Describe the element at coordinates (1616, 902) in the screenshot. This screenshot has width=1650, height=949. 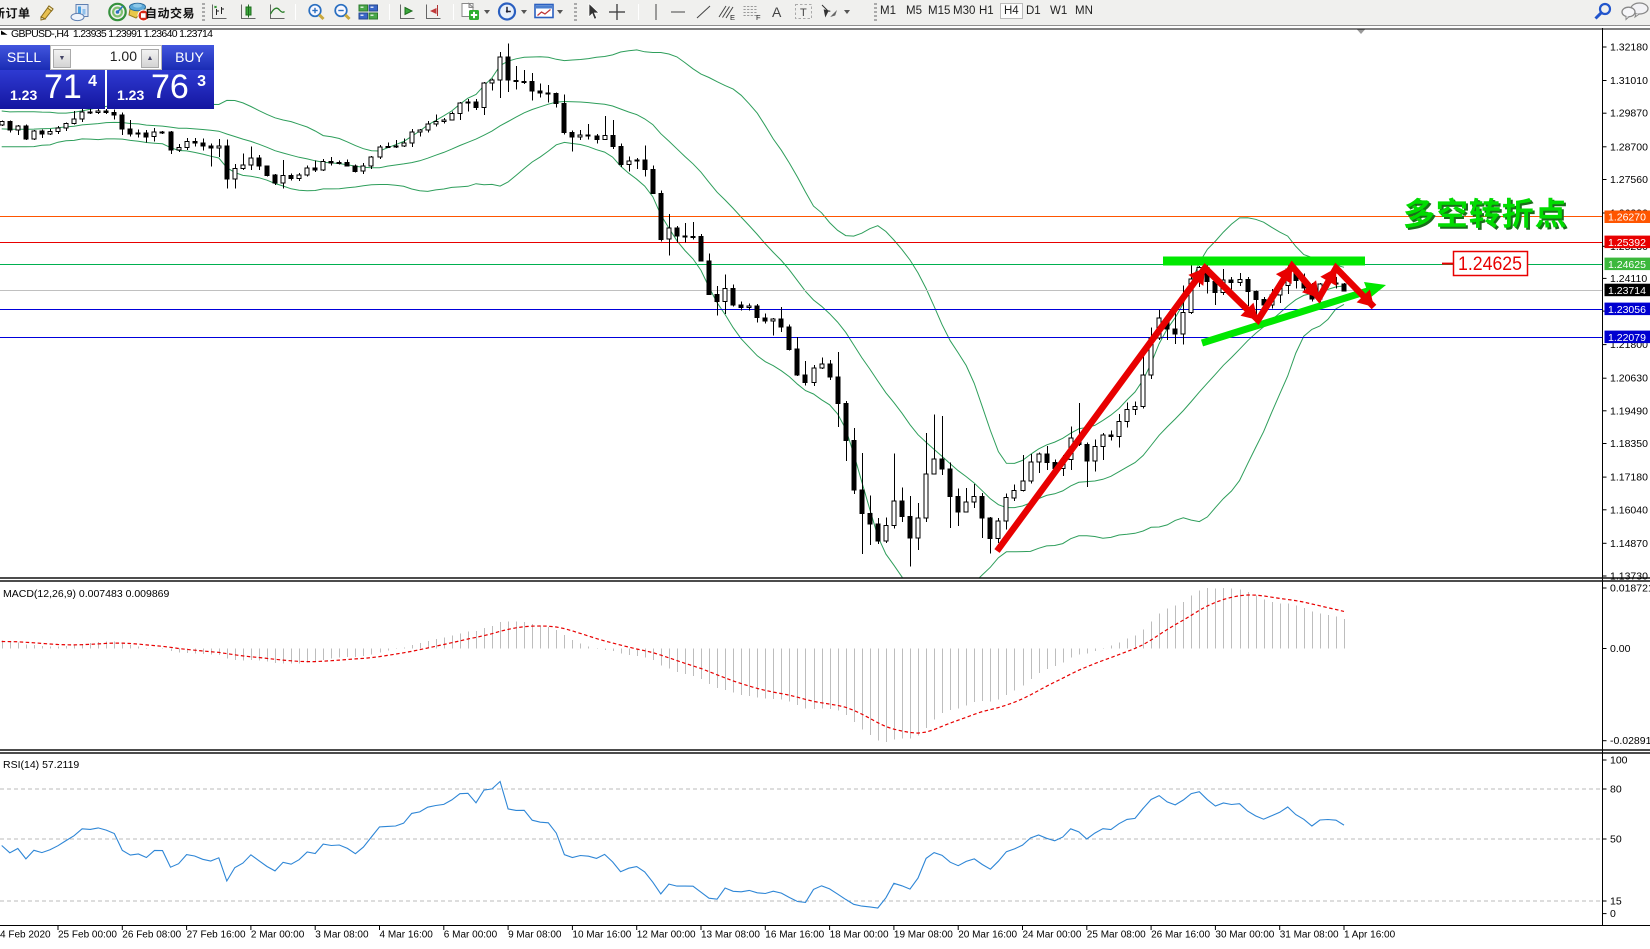
I see `svg-text: 15` at that location.